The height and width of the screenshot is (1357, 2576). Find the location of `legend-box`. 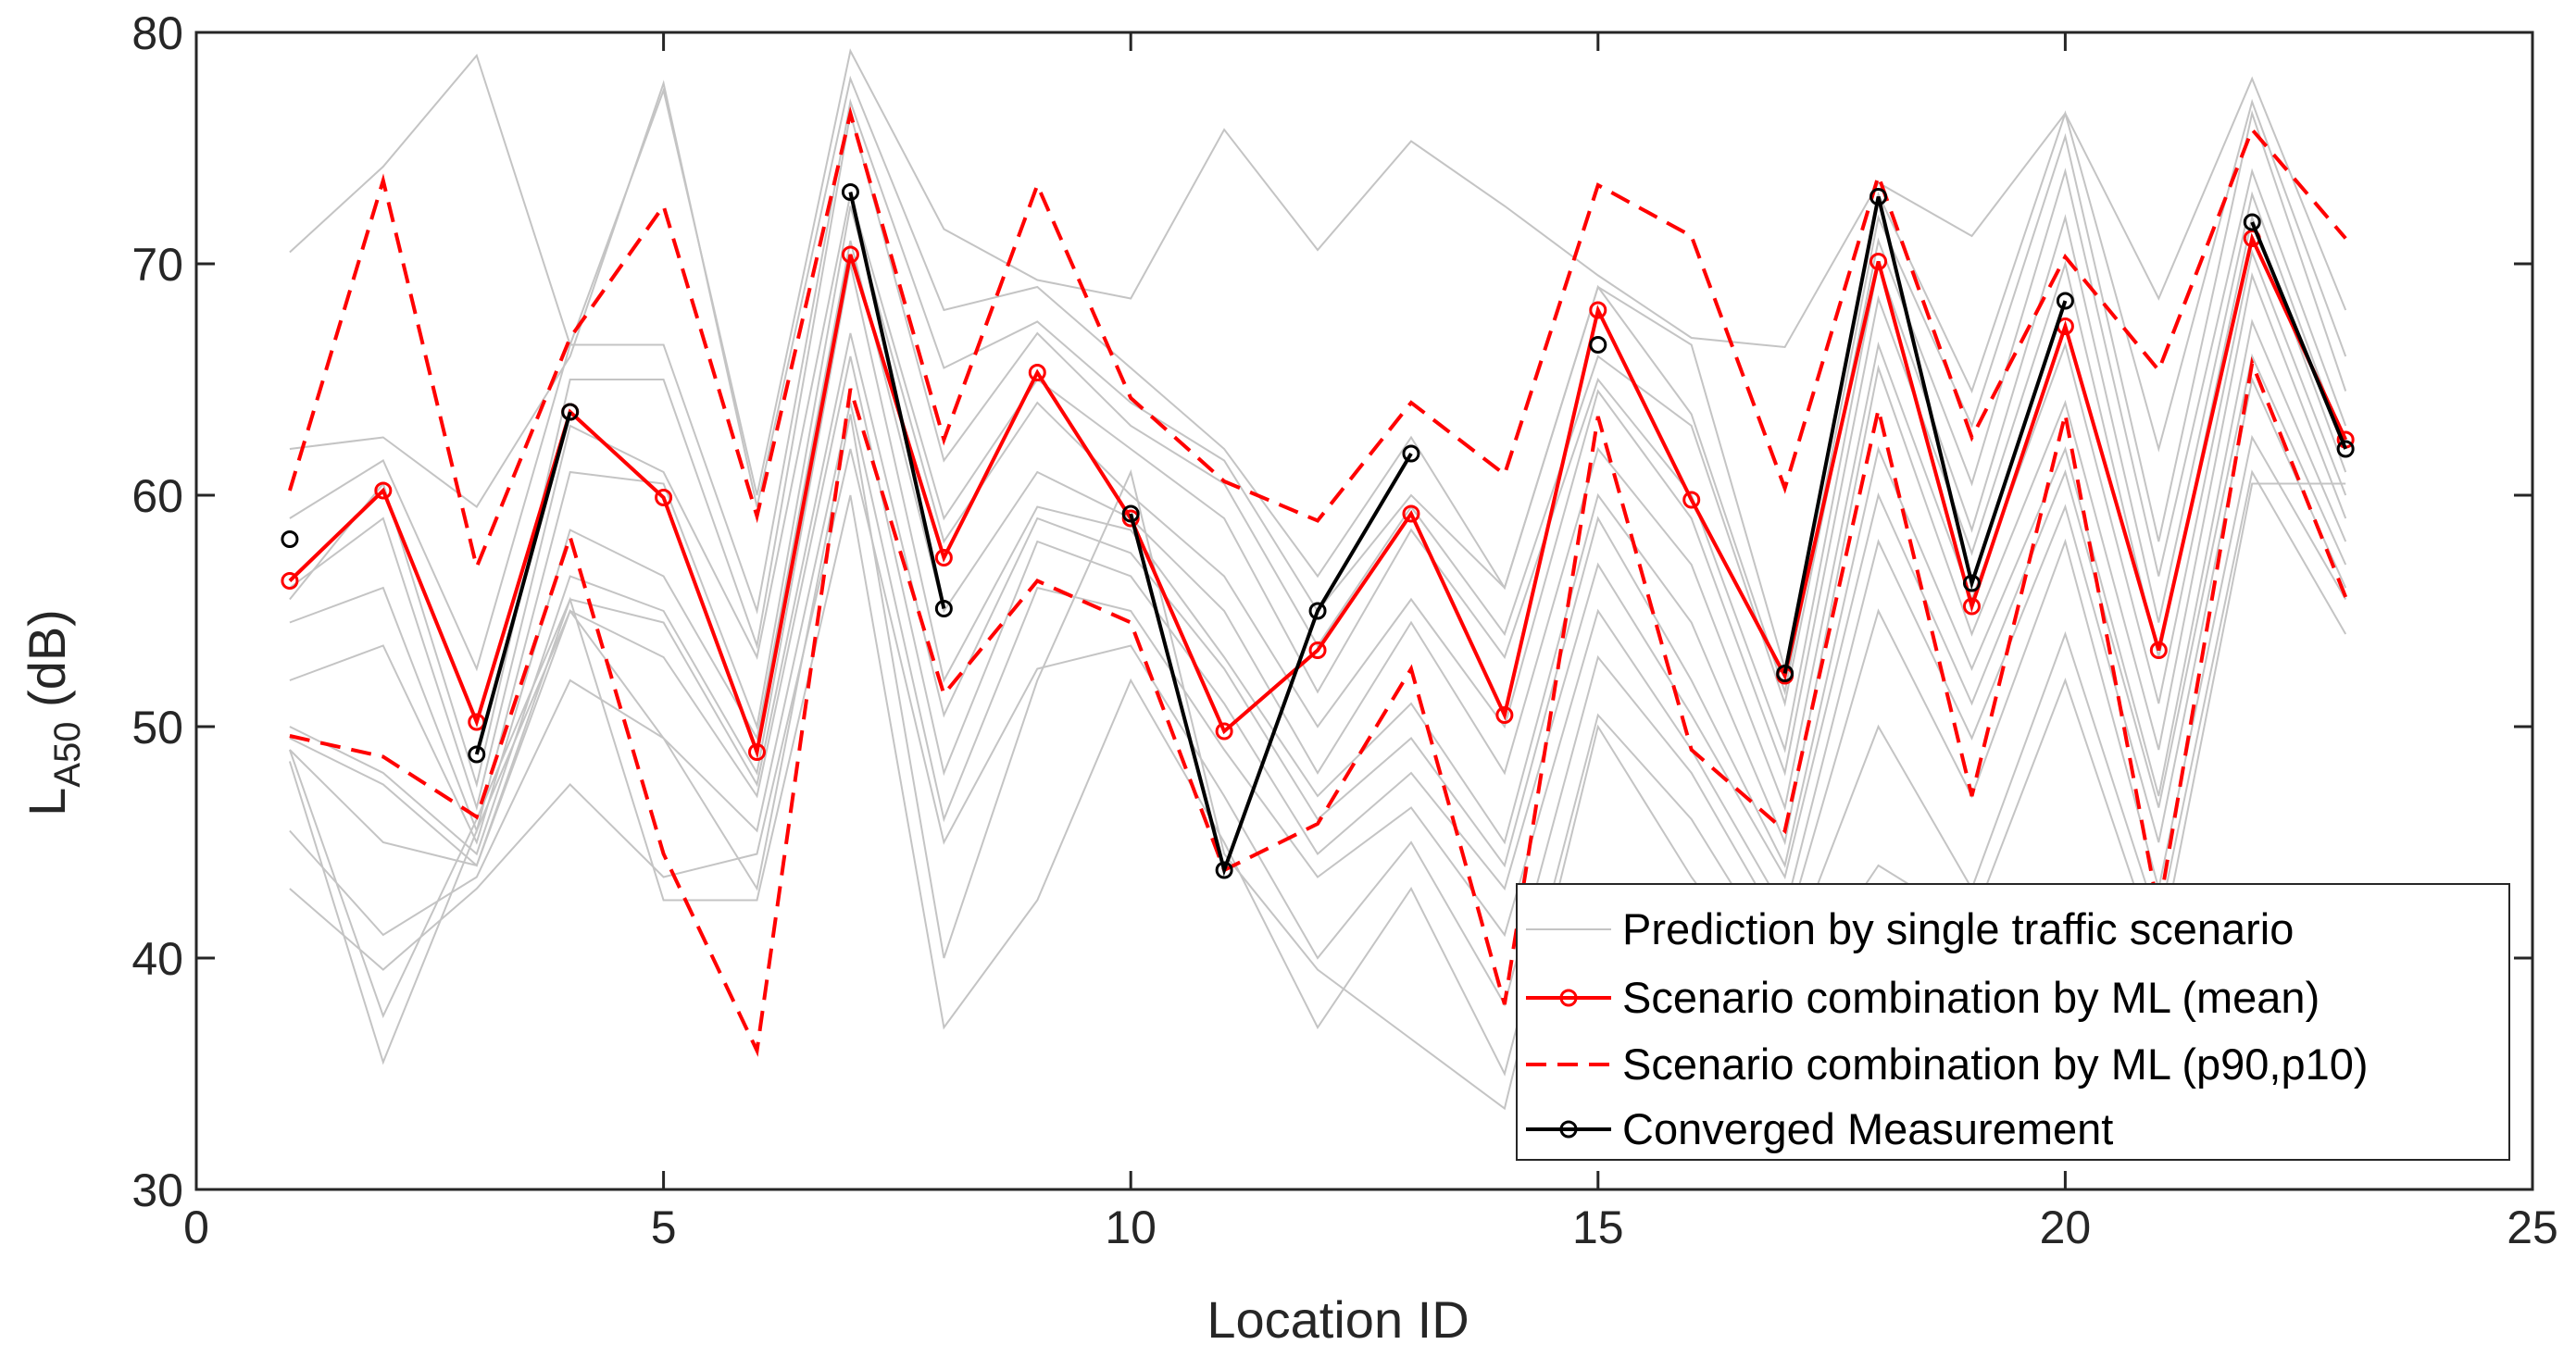

legend-box is located at coordinates (2013, 1022).